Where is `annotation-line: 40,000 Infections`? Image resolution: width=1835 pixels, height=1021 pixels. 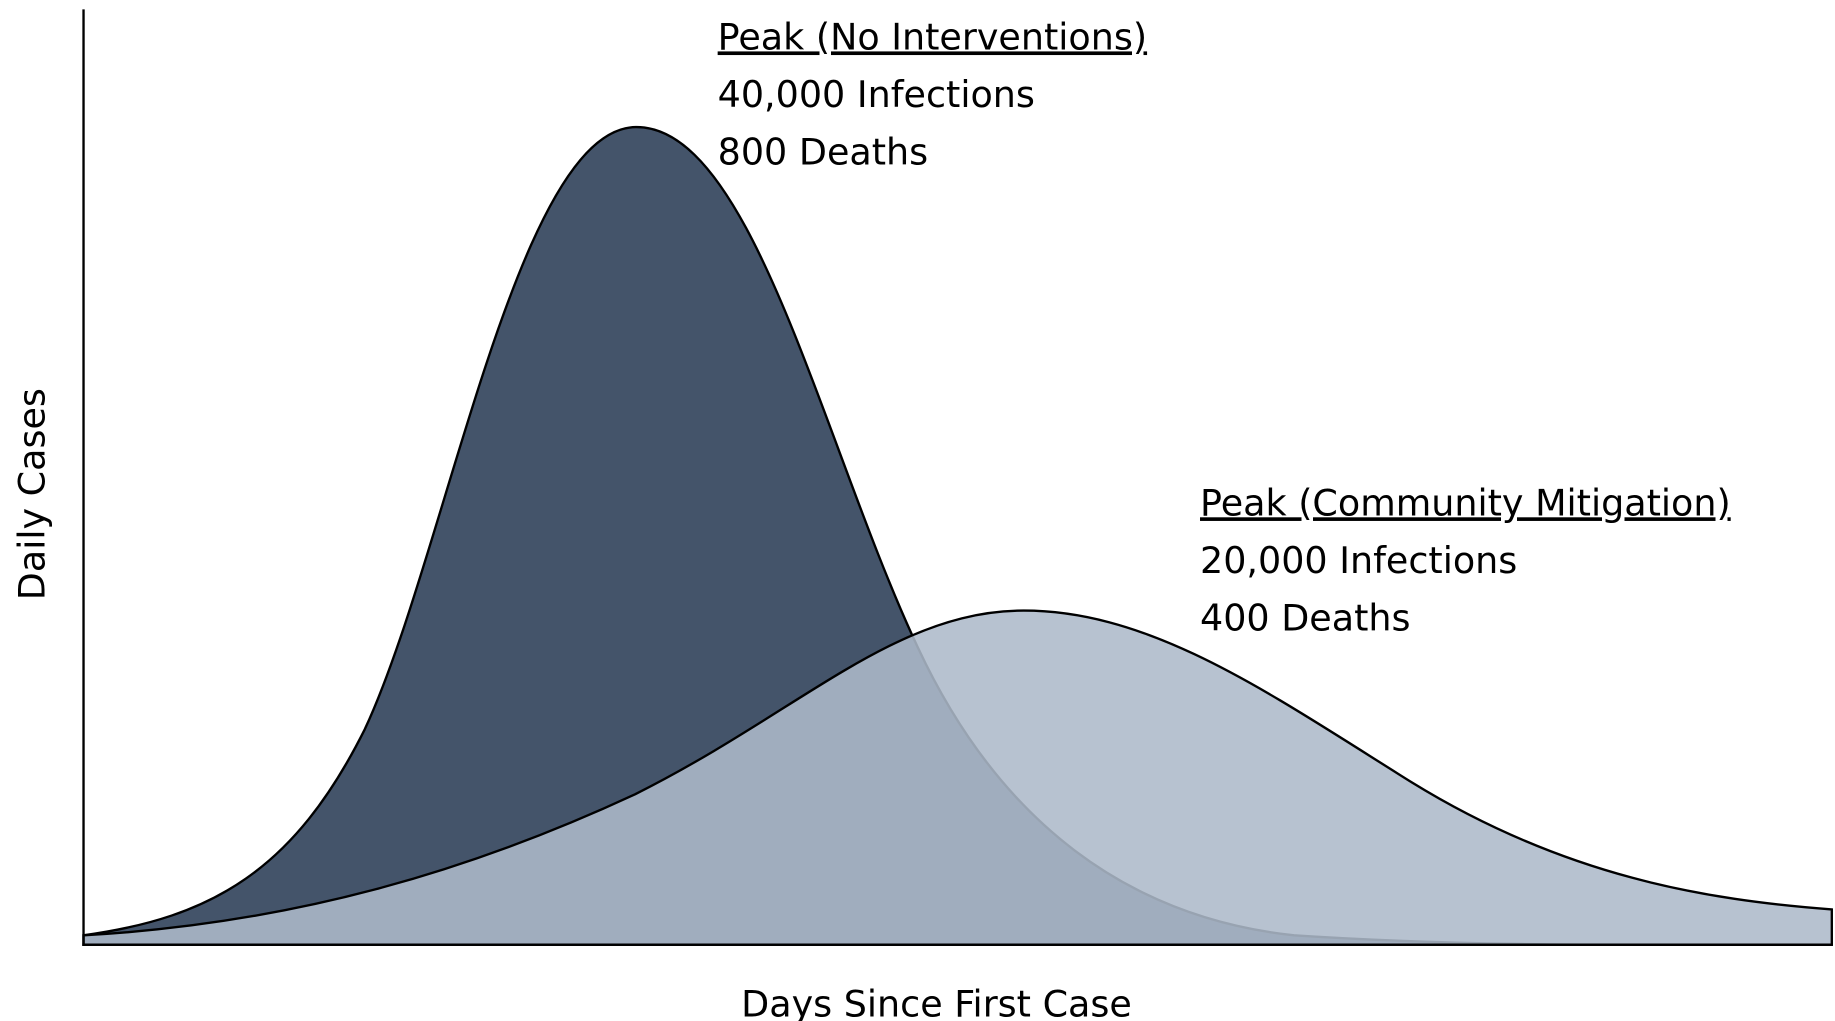
annotation-line: 40,000 Infections is located at coordinates (876, 94).